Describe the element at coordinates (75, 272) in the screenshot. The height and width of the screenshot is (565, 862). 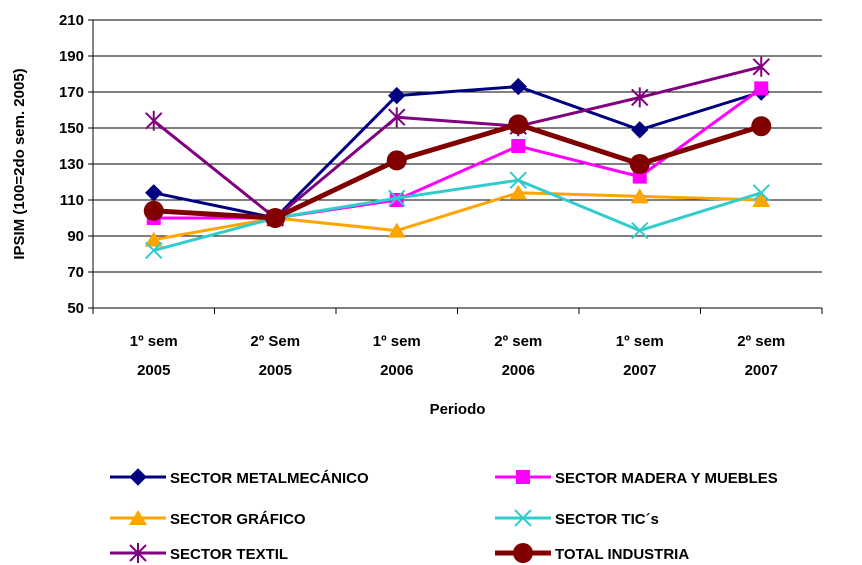
I see `y-tick-label: 70` at that location.